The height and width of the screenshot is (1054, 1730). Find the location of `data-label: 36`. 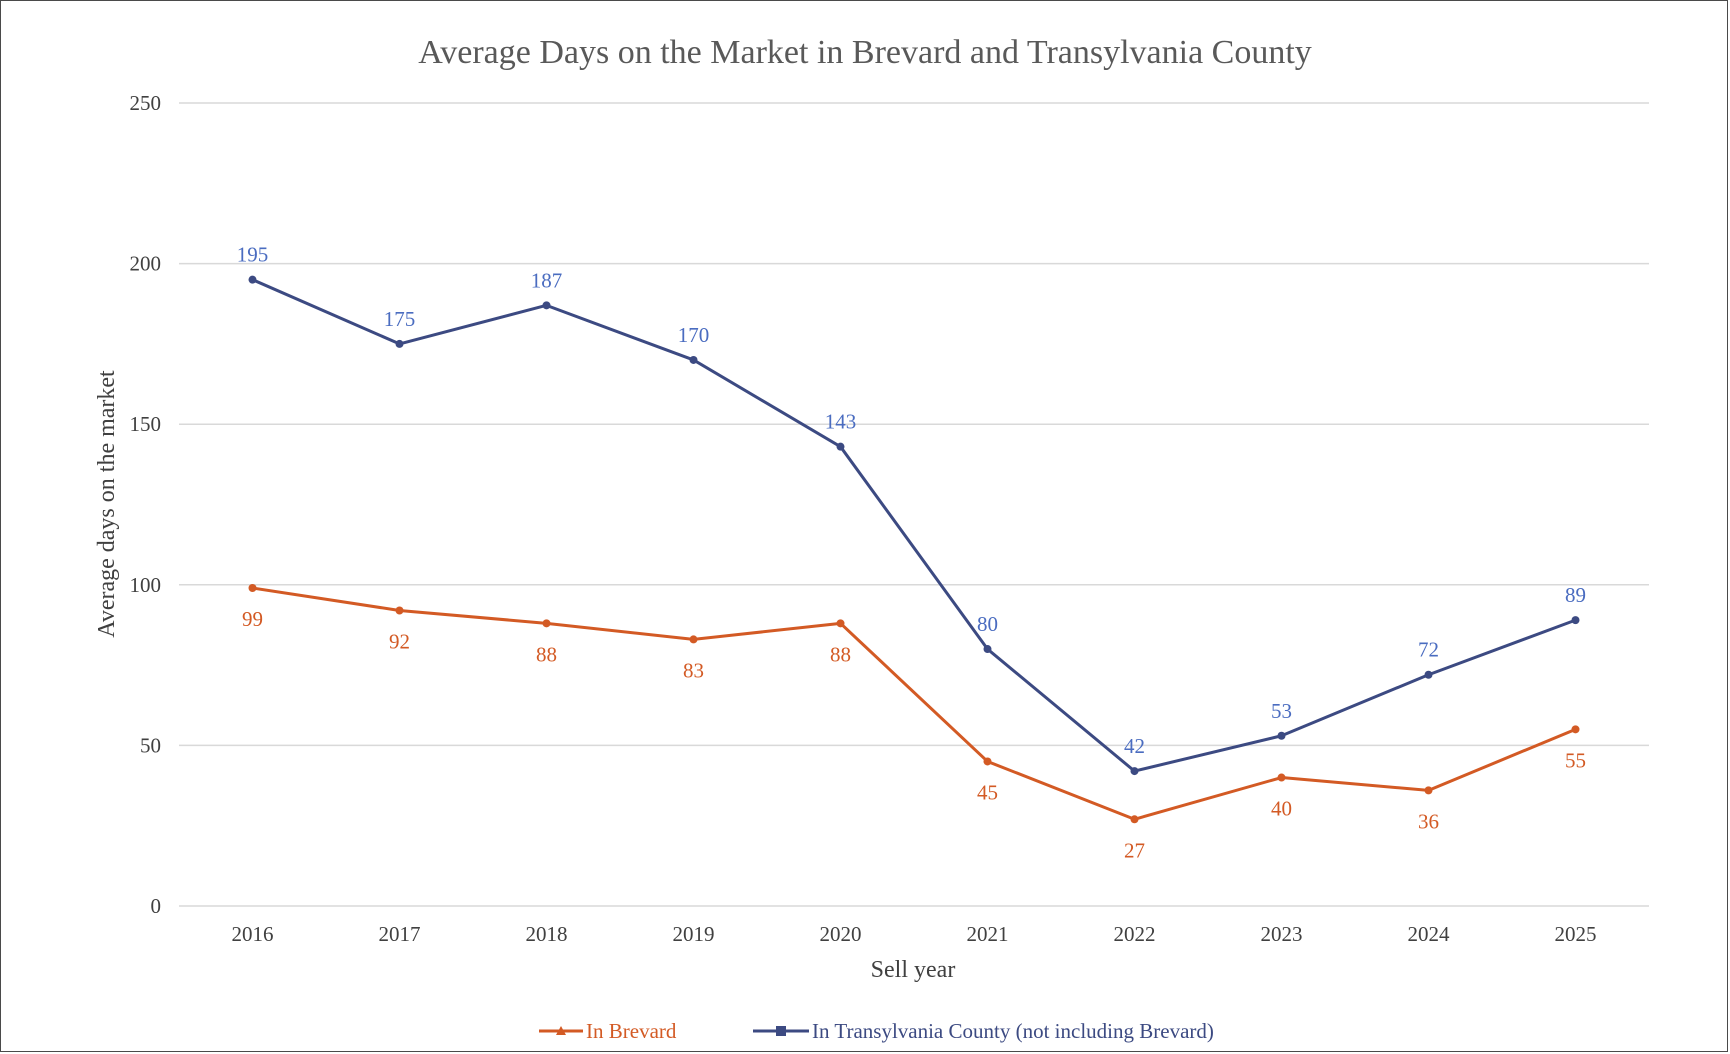

data-label: 36 is located at coordinates (1428, 821).